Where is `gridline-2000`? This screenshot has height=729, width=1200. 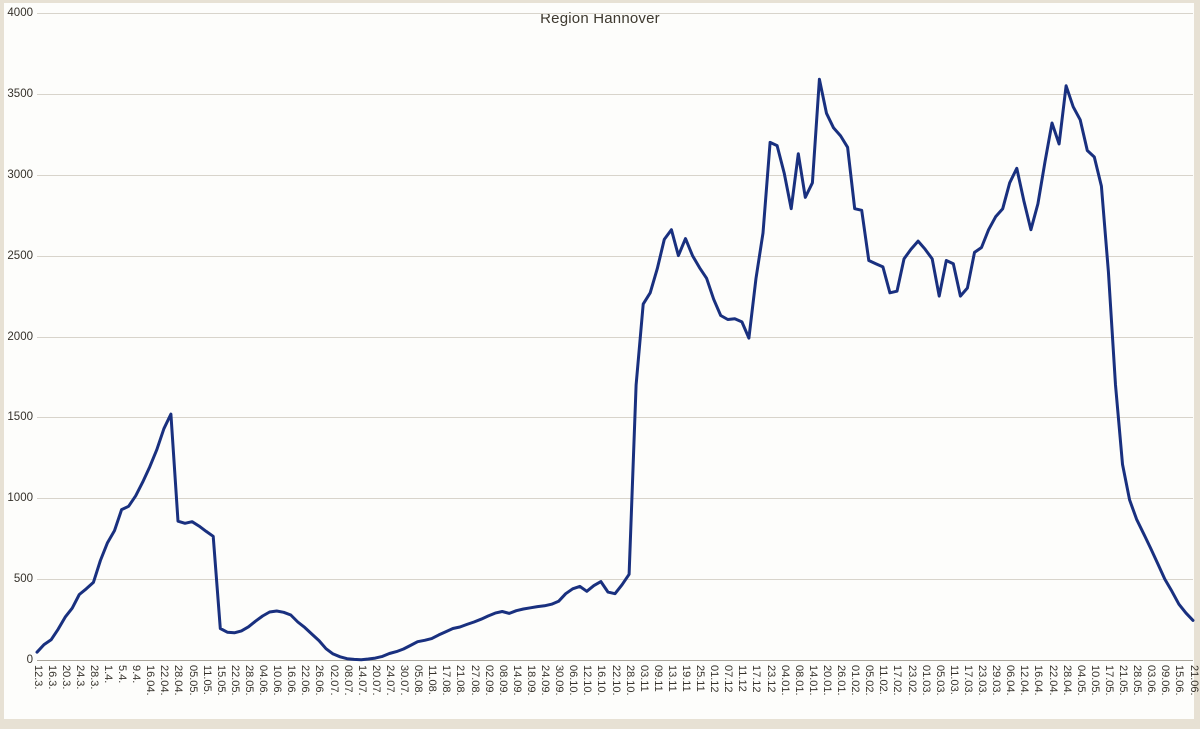
gridline-2000 is located at coordinates (615, 337).